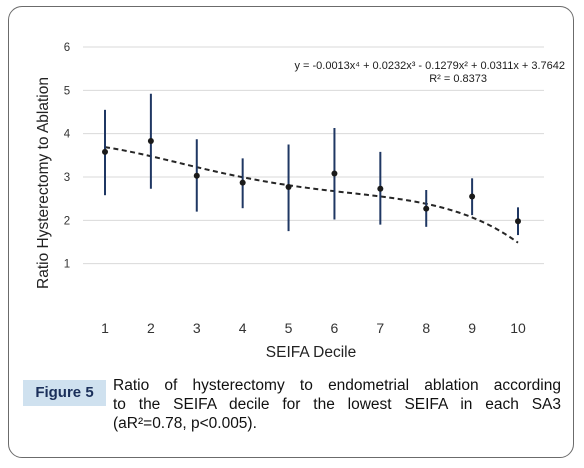 Image resolution: width=584 pixels, height=468 pixels. Describe the element at coordinates (380, 328) in the screenshot. I see `x-tick-label: 7` at that location.